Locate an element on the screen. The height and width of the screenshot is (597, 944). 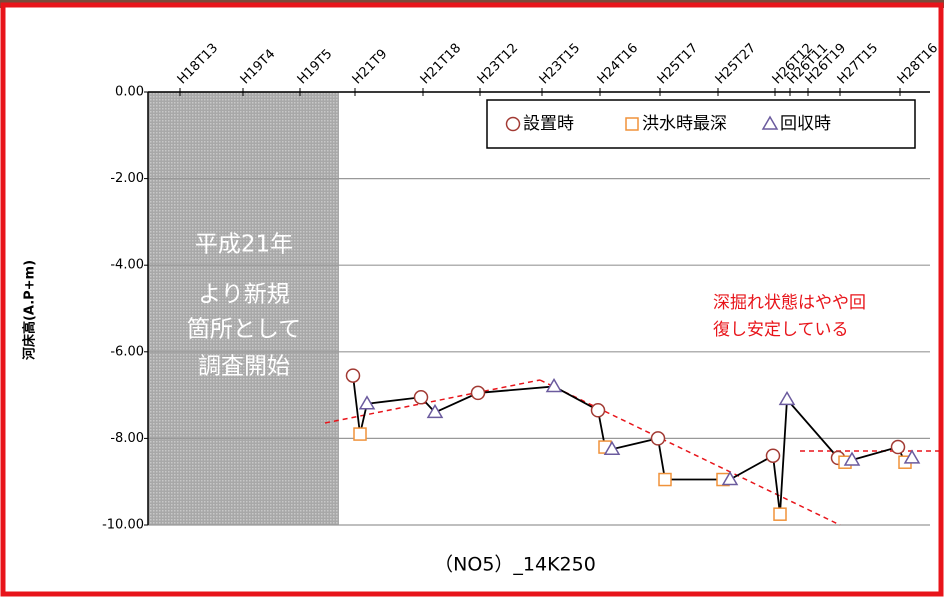
note-line: 平成21年 is located at coordinates (244, 245).